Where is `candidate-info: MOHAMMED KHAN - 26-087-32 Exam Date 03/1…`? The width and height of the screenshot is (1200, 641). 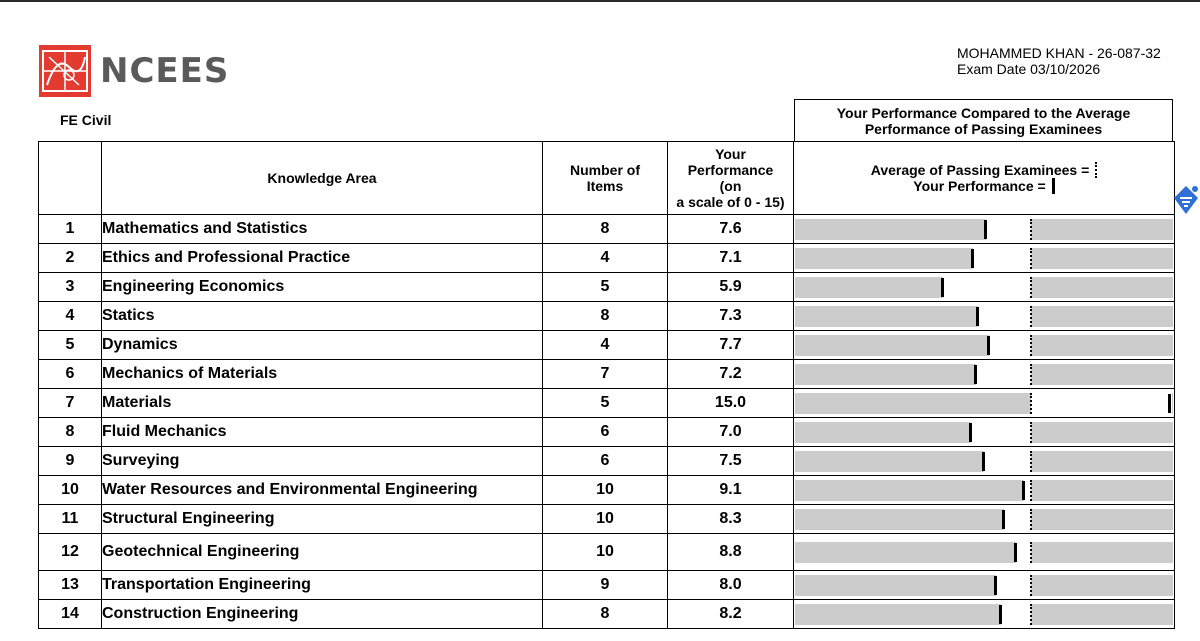
candidate-info: MOHAMMED KHAN - 26-087-32 Exam Date 03/1… is located at coordinates (1059, 61).